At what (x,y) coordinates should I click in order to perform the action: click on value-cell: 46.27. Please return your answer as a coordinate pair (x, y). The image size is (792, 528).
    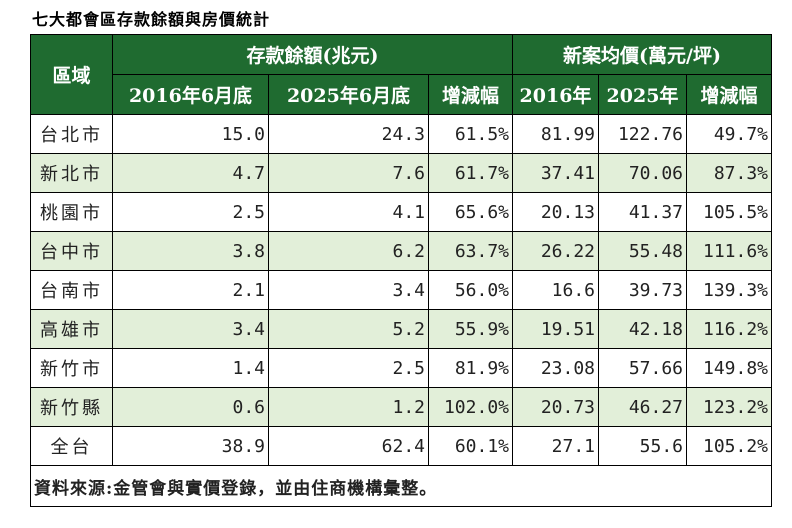
    Looking at the image, I should click on (642, 407).